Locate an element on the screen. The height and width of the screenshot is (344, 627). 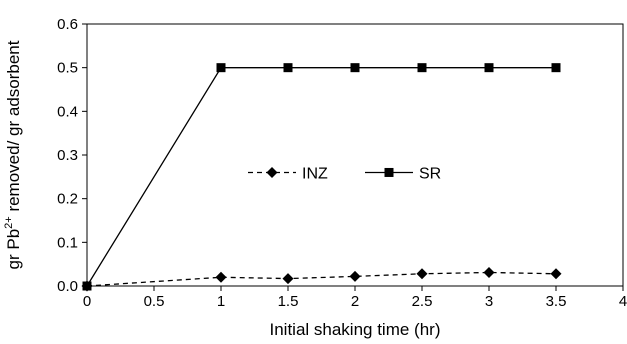
y-tick-label: 0.2 is located at coordinates (67, 199).